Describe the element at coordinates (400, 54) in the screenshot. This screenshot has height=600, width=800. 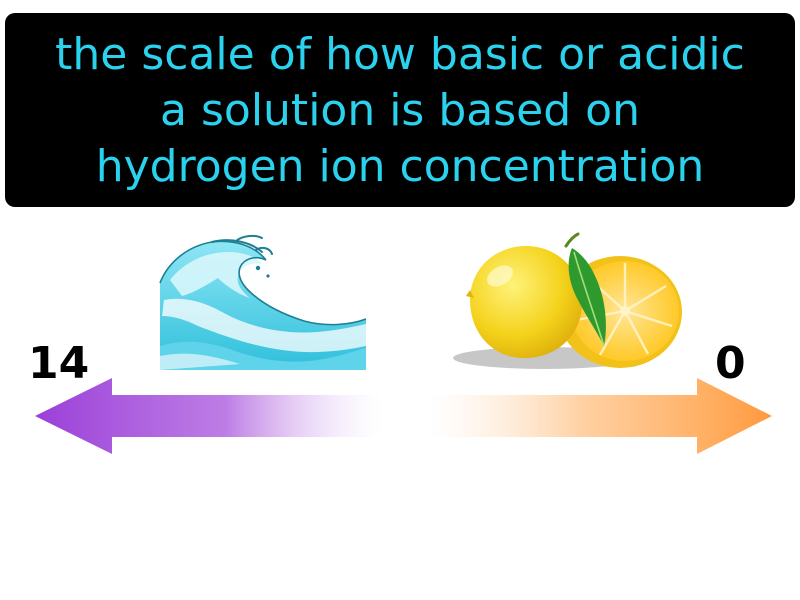
I see `definition-line-1: the scale of how basic or acidic` at that location.